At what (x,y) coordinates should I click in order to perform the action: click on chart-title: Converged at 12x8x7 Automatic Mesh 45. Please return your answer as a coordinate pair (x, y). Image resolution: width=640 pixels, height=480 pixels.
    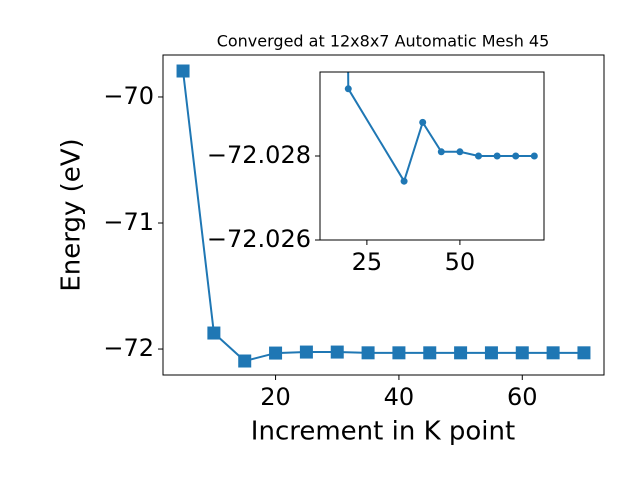
    Looking at the image, I should click on (383, 41).